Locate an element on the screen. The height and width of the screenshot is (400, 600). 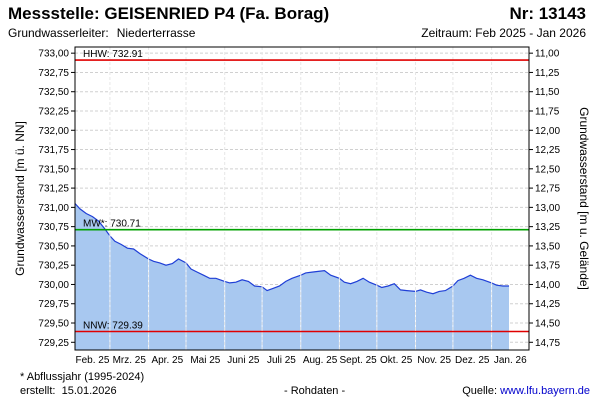
y-tick-label: 731,25 is located at coordinates (53, 189).